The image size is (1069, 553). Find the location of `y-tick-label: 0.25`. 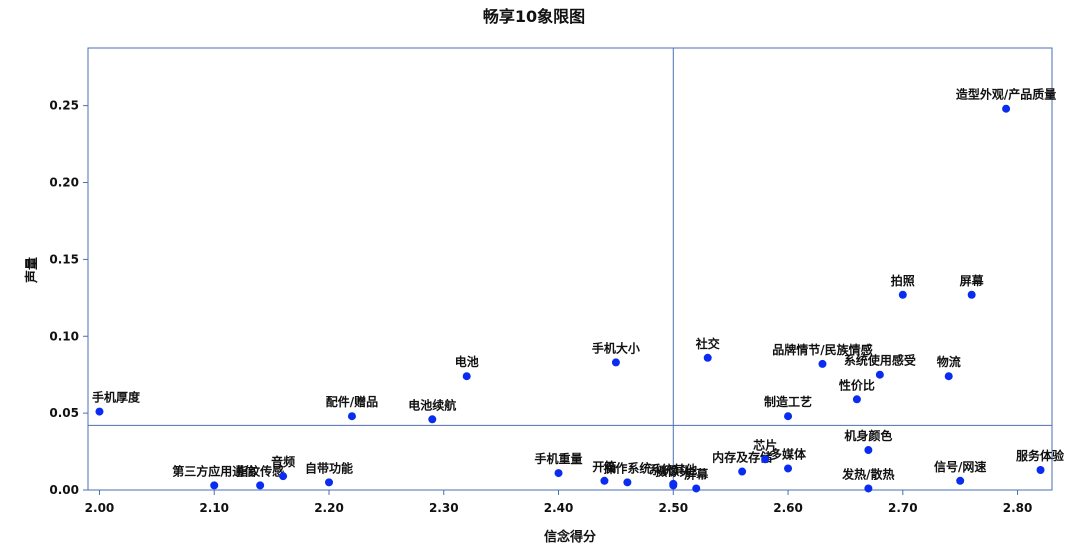

y-tick-label: 0.25 is located at coordinates (64, 106).